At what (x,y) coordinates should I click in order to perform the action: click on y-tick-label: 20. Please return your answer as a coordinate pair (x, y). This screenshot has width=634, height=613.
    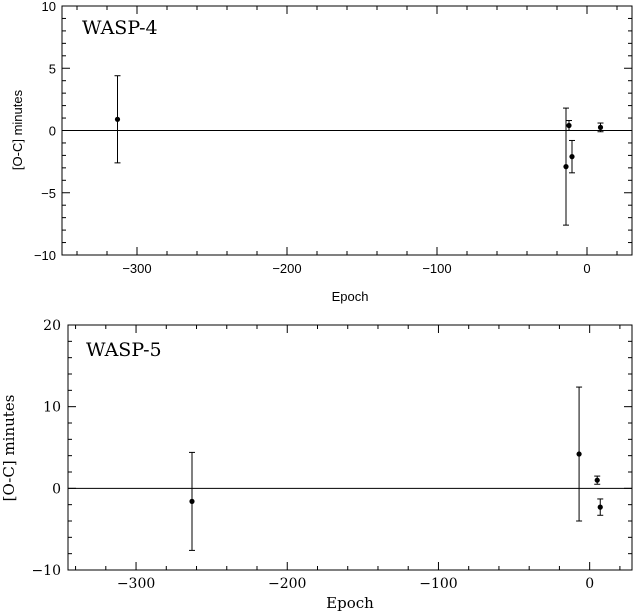
    Looking at the image, I should click on (52, 326).